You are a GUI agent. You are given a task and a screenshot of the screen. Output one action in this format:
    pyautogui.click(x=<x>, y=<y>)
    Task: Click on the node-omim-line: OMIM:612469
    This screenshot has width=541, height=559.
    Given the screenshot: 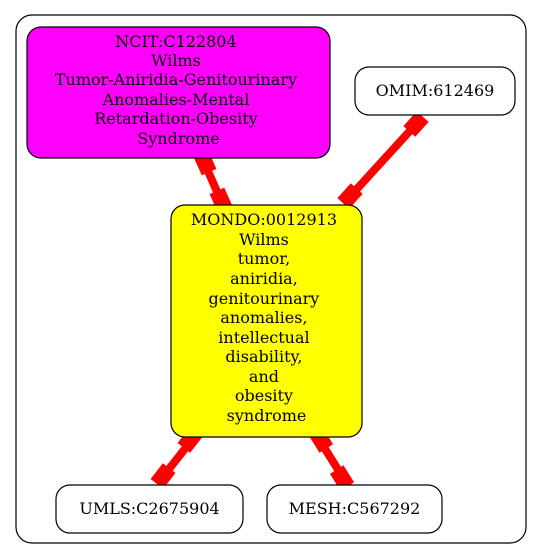 What is the action you would take?
    pyautogui.click(x=435, y=90)
    